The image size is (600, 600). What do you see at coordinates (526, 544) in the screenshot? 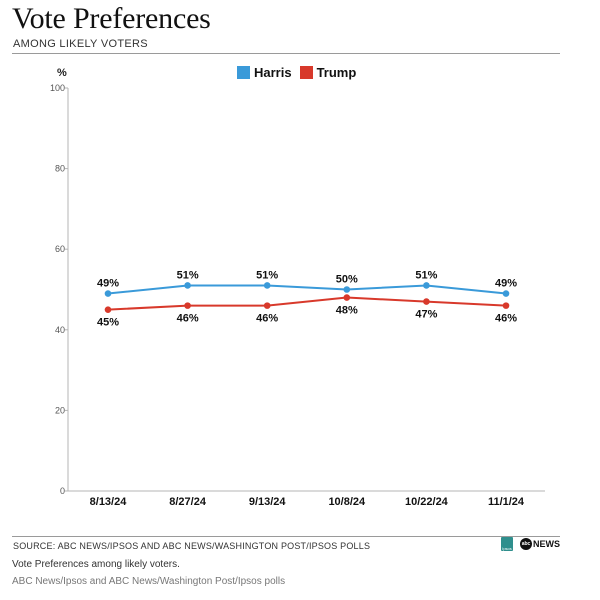
I see `abc-logo-circle: abc` at bounding box center [526, 544].